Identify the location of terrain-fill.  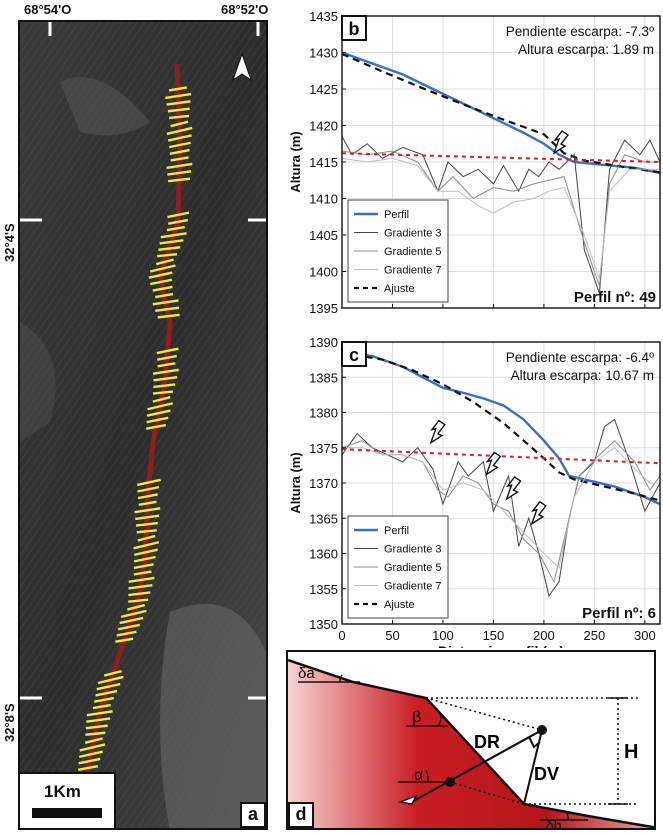
(471, 744).